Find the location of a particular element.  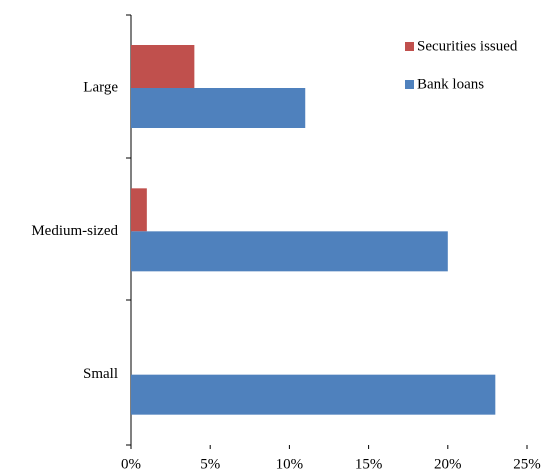

legend-label: Bank loans is located at coordinates (450, 84).